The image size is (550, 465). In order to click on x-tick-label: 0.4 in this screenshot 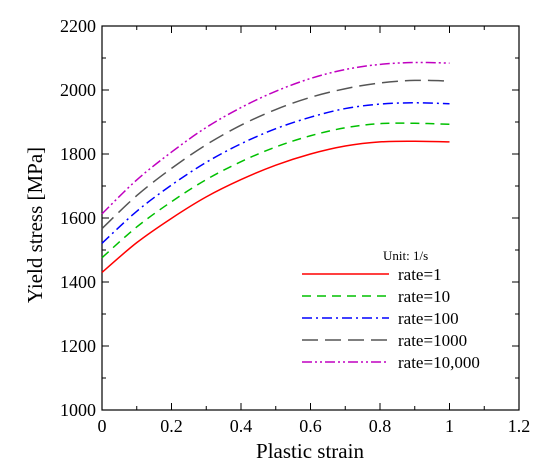, I will do `click(241, 426)`.